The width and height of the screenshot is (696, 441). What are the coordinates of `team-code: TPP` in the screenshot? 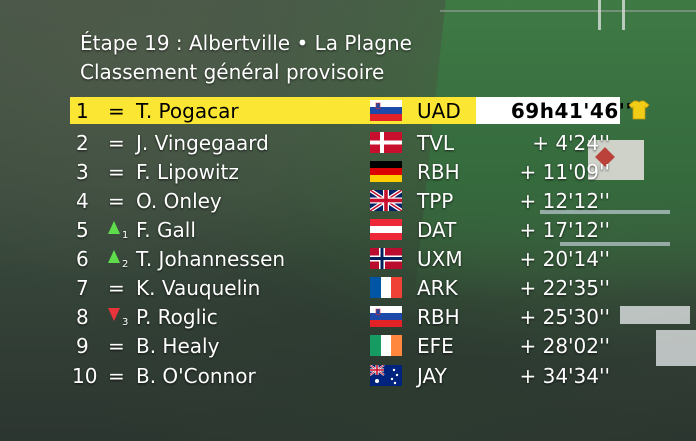 It's located at (435, 201).